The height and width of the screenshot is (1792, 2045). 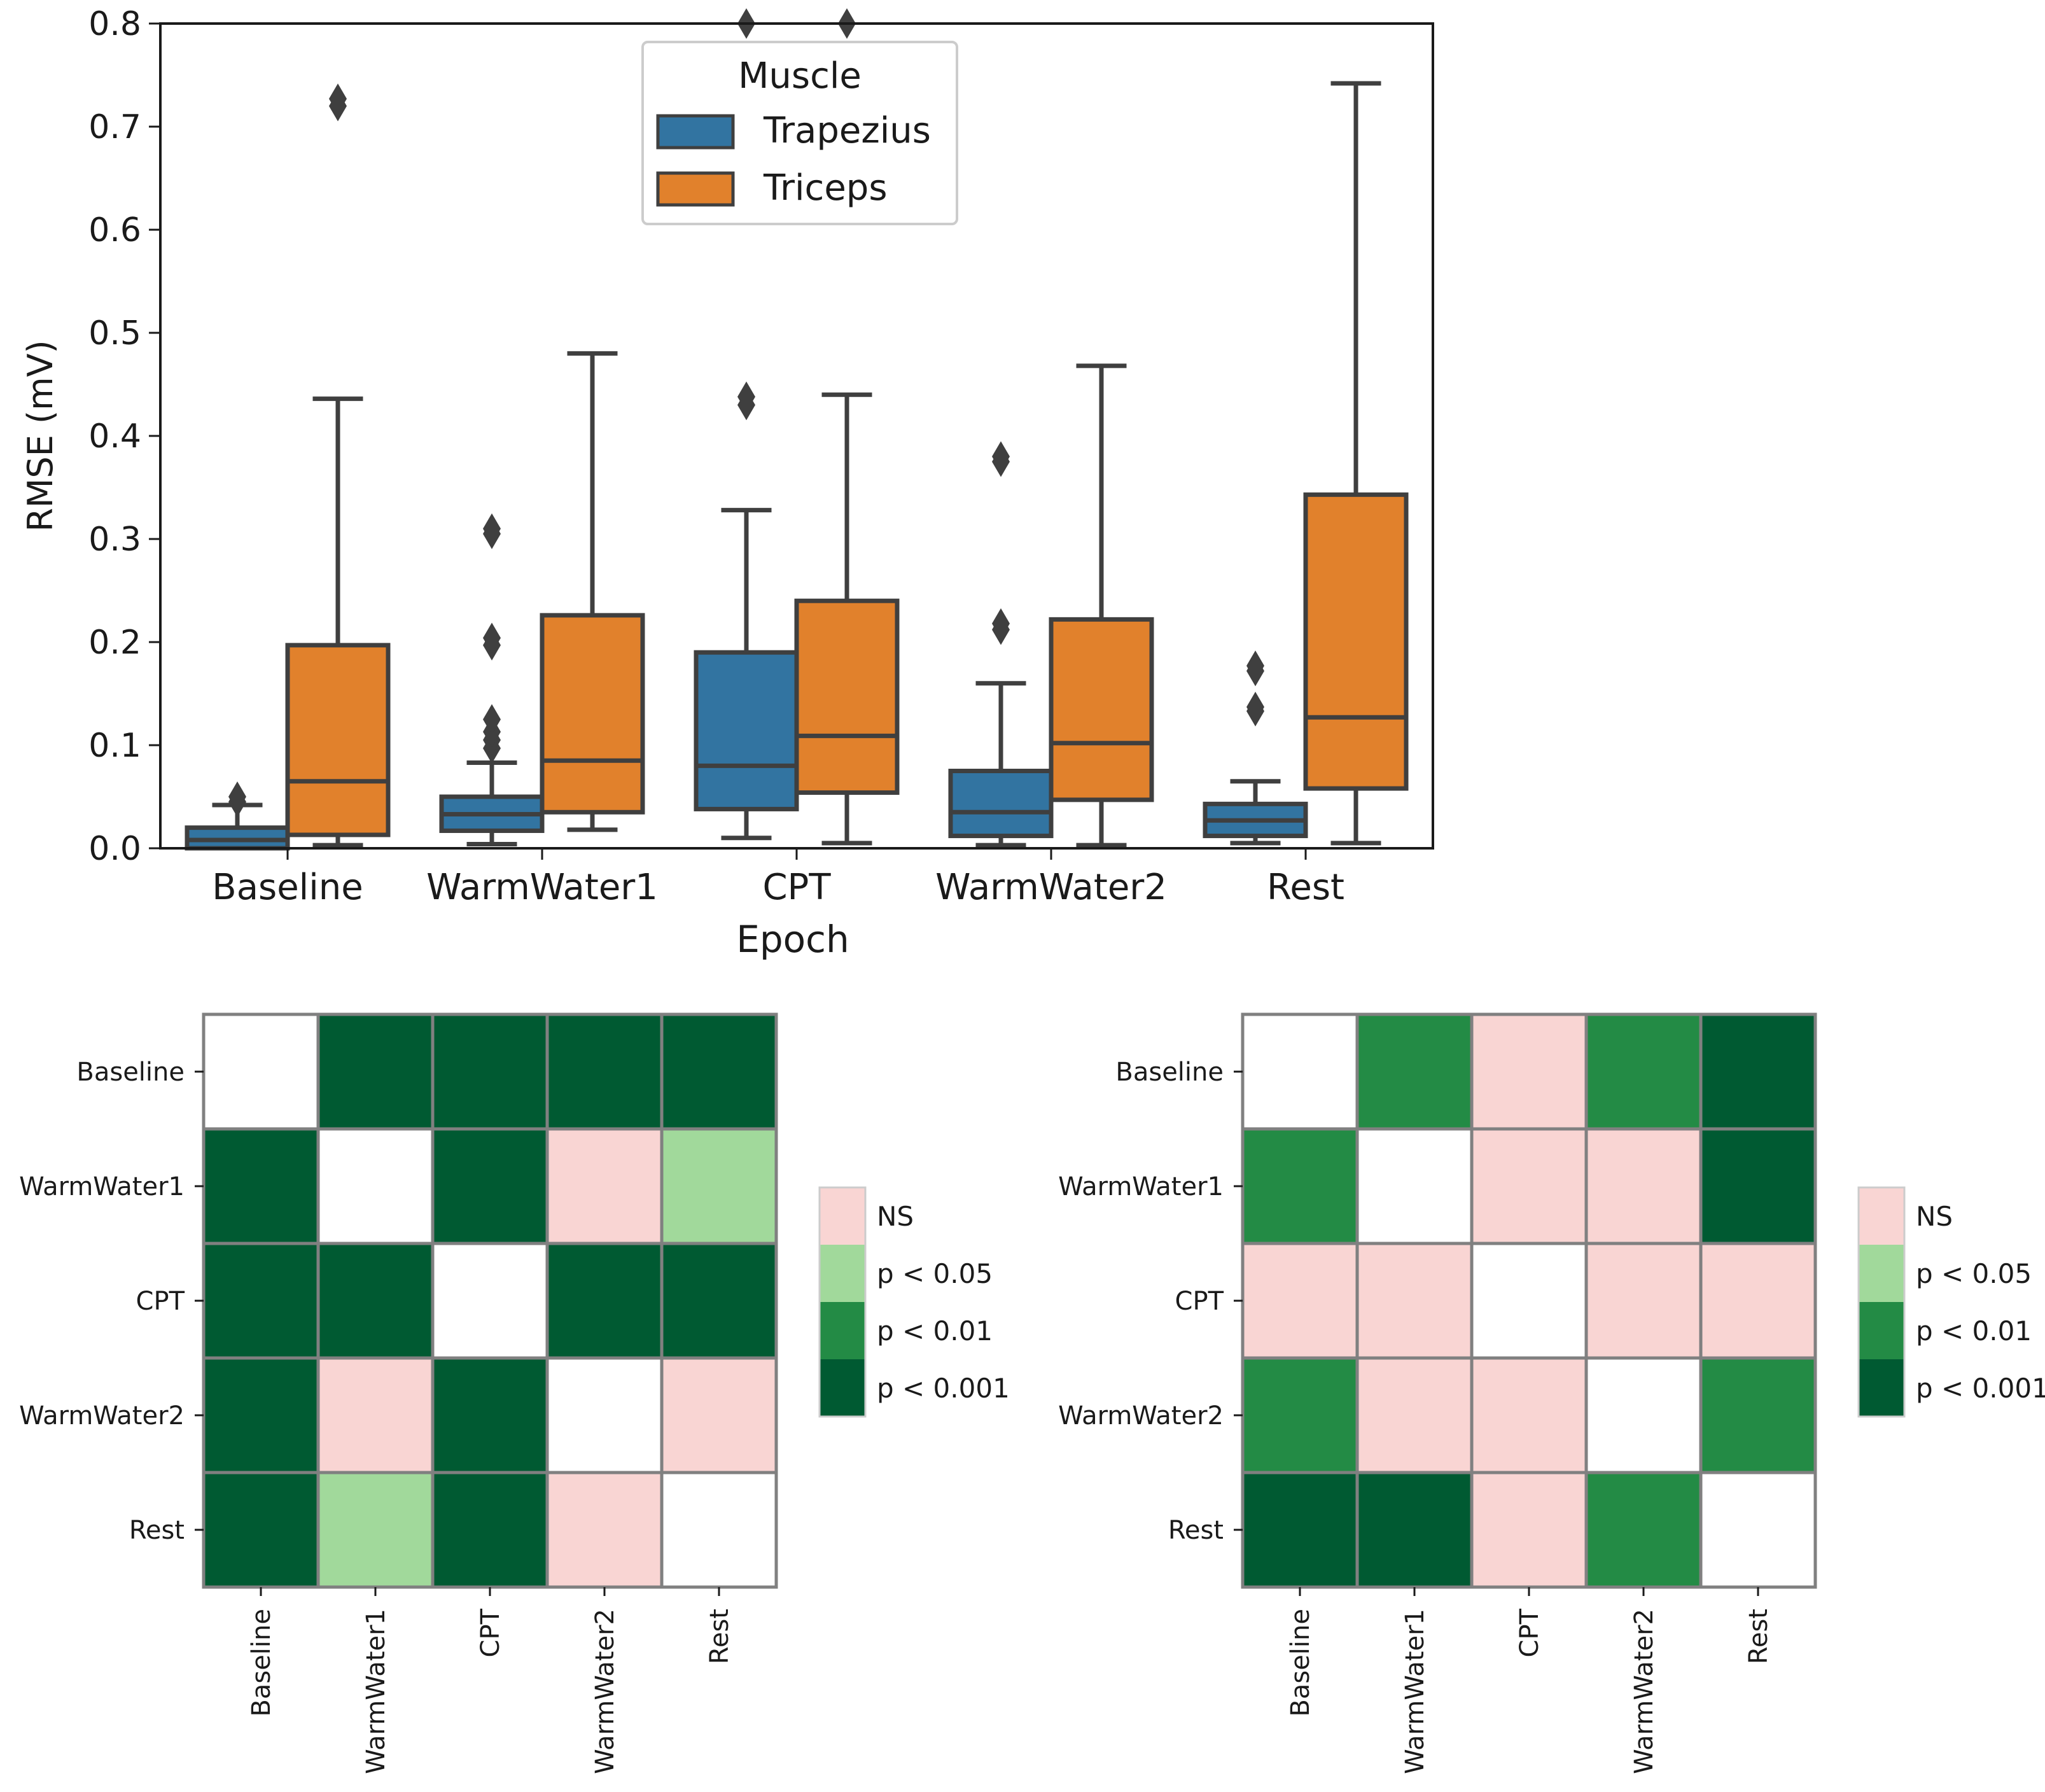 I want to click on legend-label: Trapezius, so click(x=847, y=130).